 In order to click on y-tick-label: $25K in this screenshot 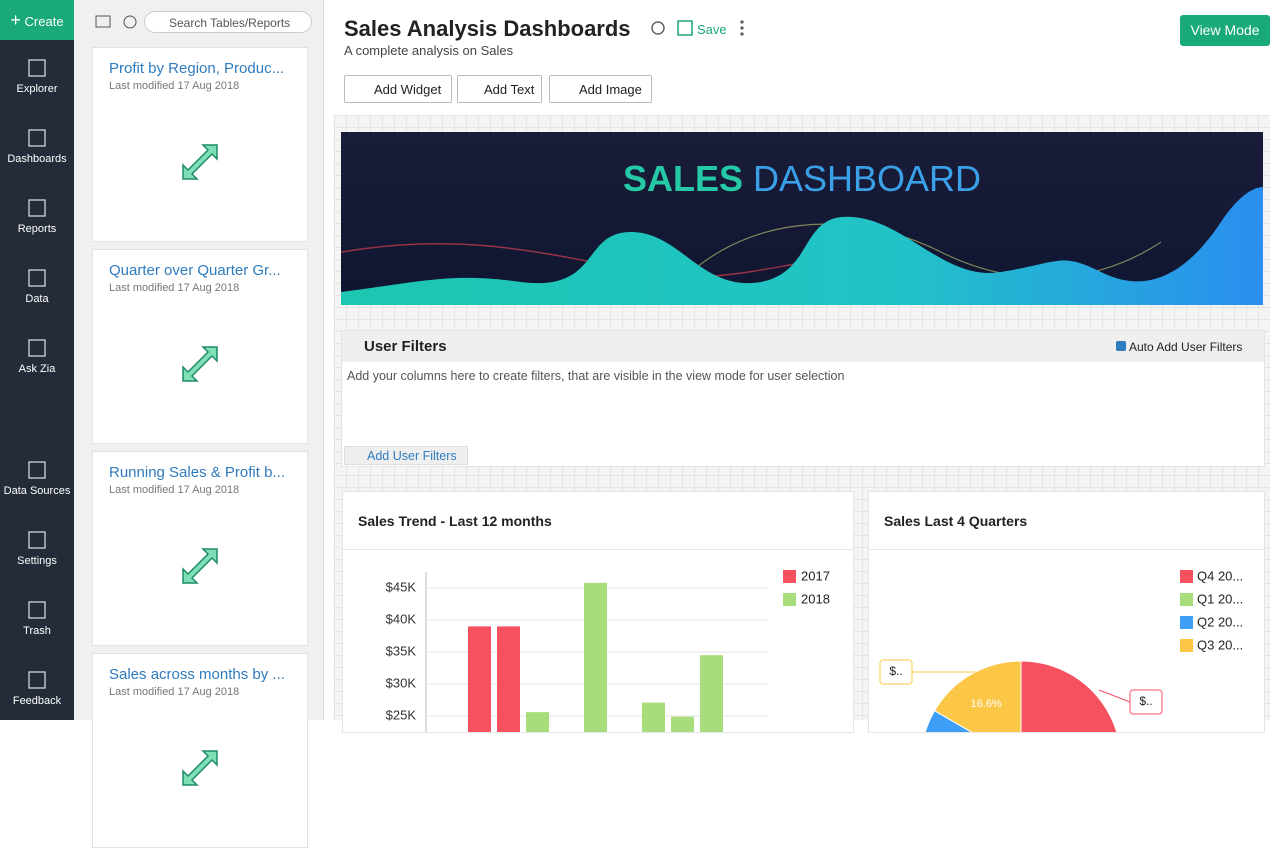, I will do `click(401, 714)`.